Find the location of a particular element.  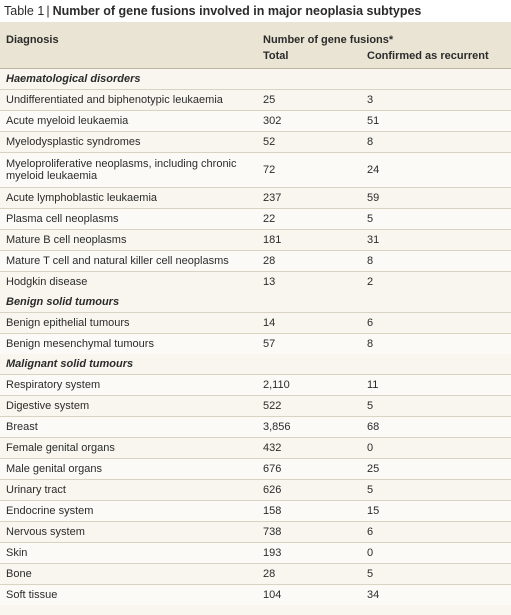

total-cell: 738 is located at coordinates (309, 532).